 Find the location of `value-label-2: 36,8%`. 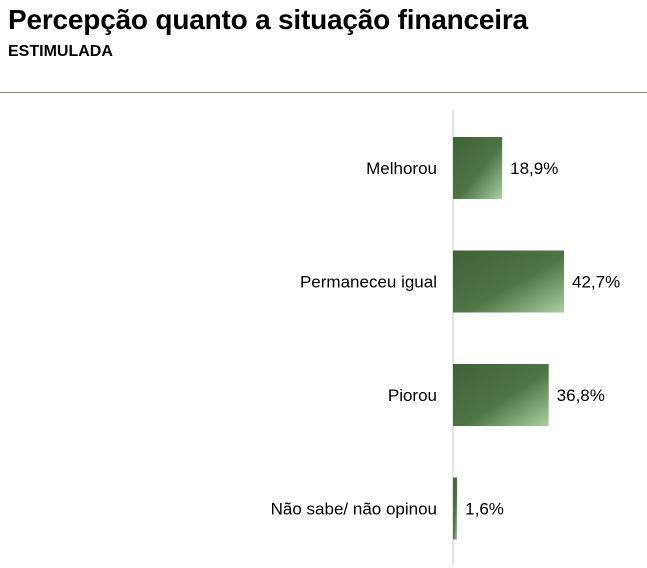

value-label-2: 36,8% is located at coordinates (581, 395).